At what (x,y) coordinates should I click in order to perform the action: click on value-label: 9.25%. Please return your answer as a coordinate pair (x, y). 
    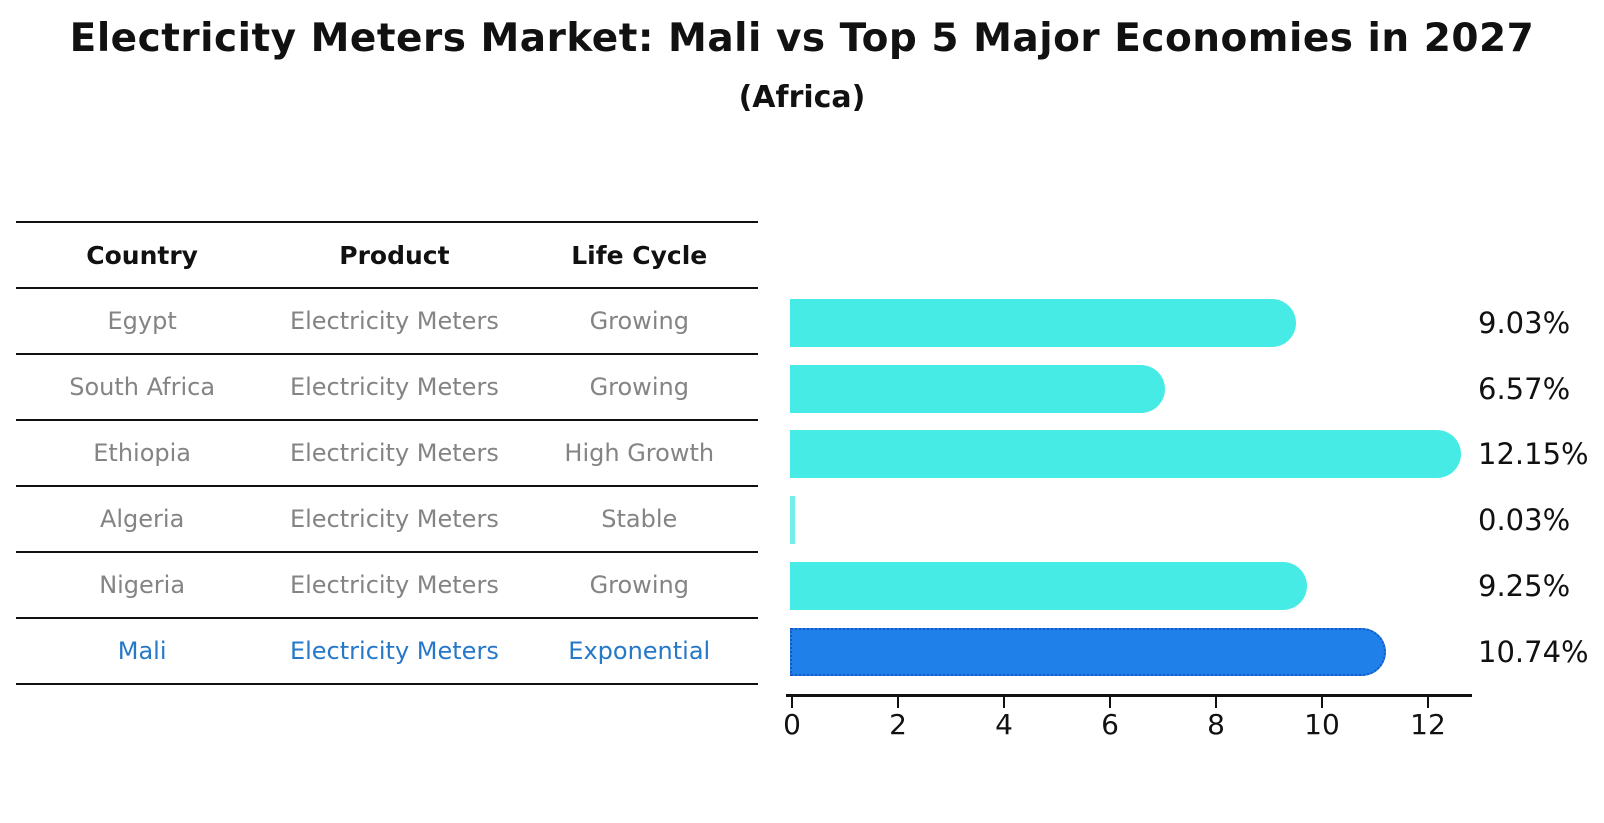
    Looking at the image, I should click on (1524, 585).